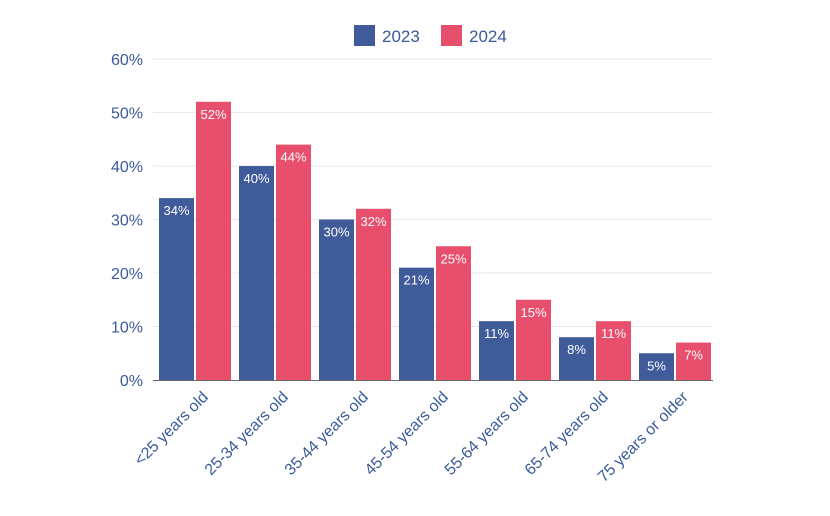 This screenshot has width=830, height=516. What do you see at coordinates (127, 114) in the screenshot?
I see `y-tick-label: 50%` at bounding box center [127, 114].